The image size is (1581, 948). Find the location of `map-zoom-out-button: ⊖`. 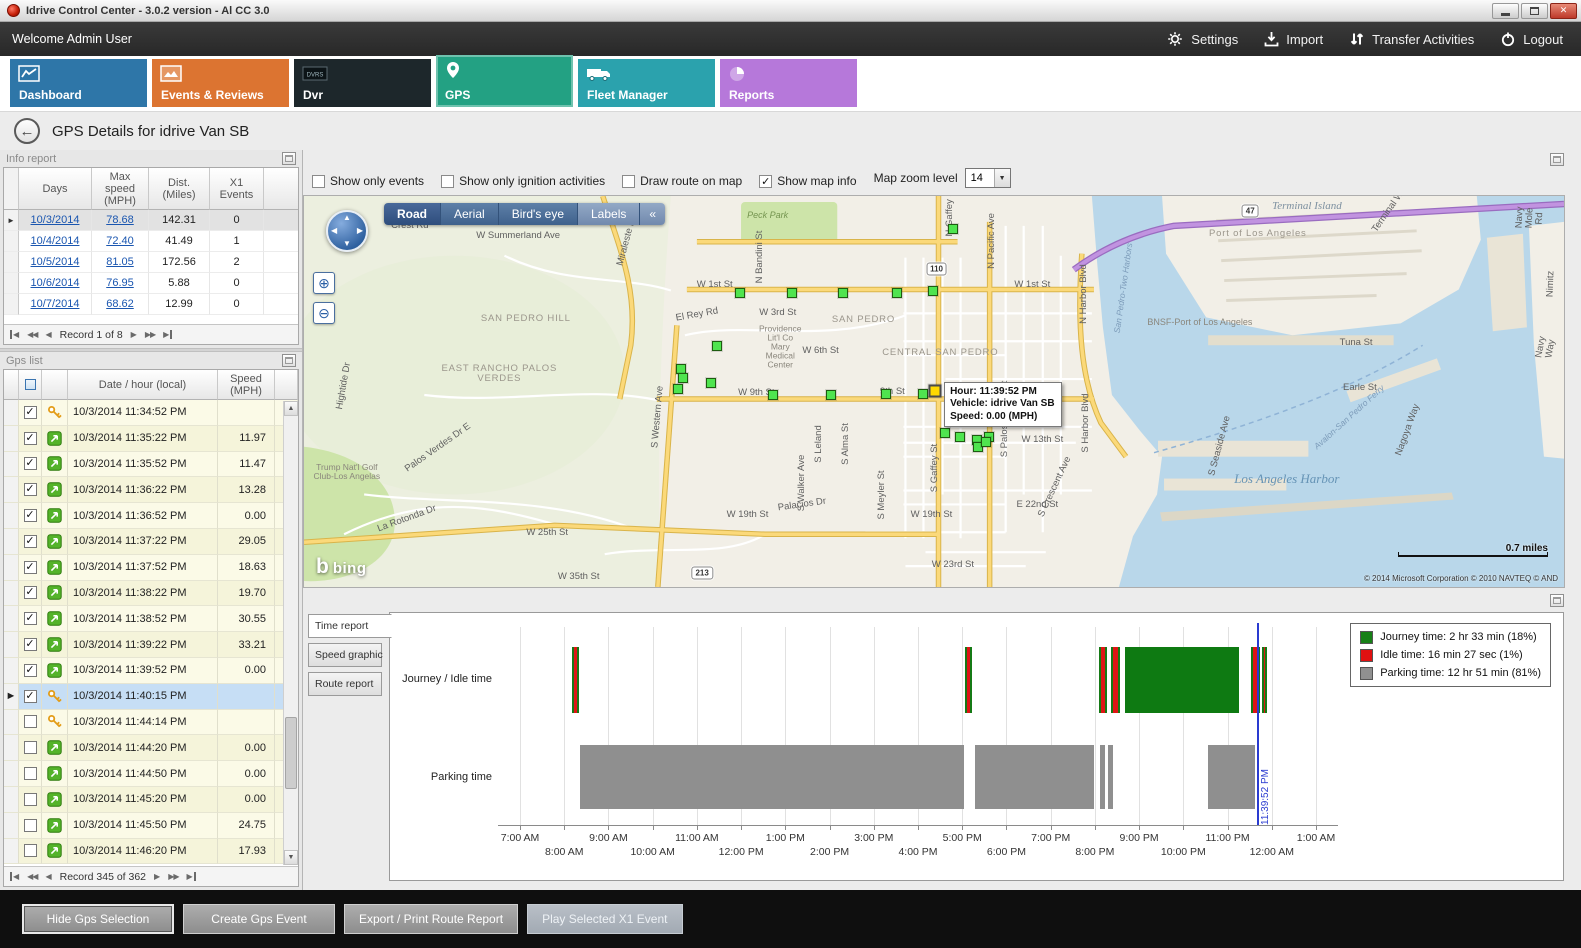

map-zoom-out-button: ⊖ is located at coordinates (324, 313).